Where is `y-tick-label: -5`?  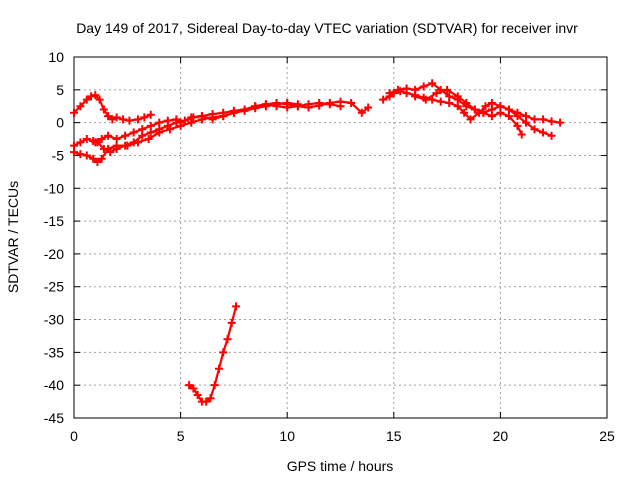 y-tick-label: -5 is located at coordinates (58, 155).